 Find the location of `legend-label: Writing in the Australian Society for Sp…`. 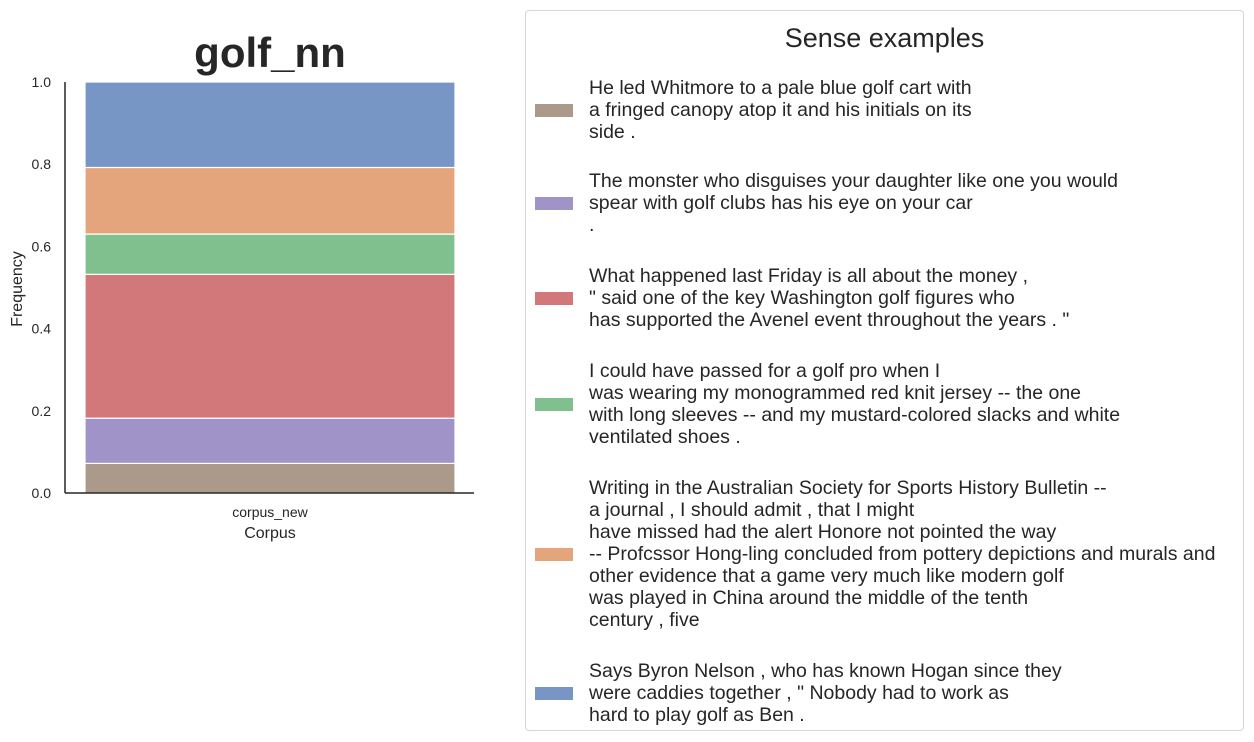

legend-label: Writing in the Australian Society for Sp… is located at coordinates (902, 554).